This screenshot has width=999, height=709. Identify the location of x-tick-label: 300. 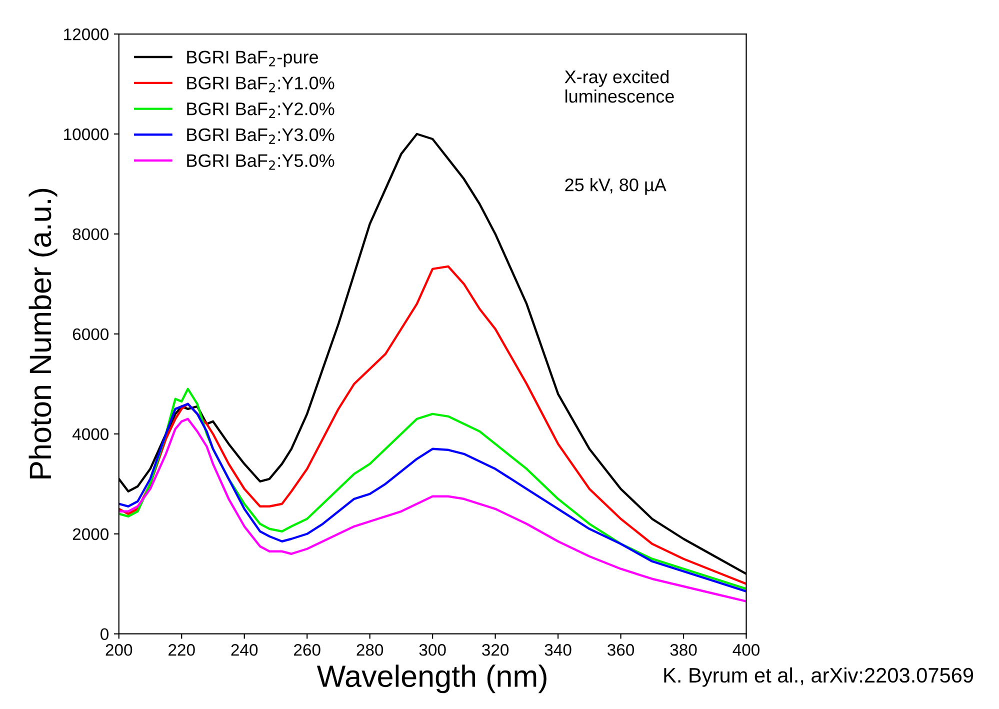
(432, 650).